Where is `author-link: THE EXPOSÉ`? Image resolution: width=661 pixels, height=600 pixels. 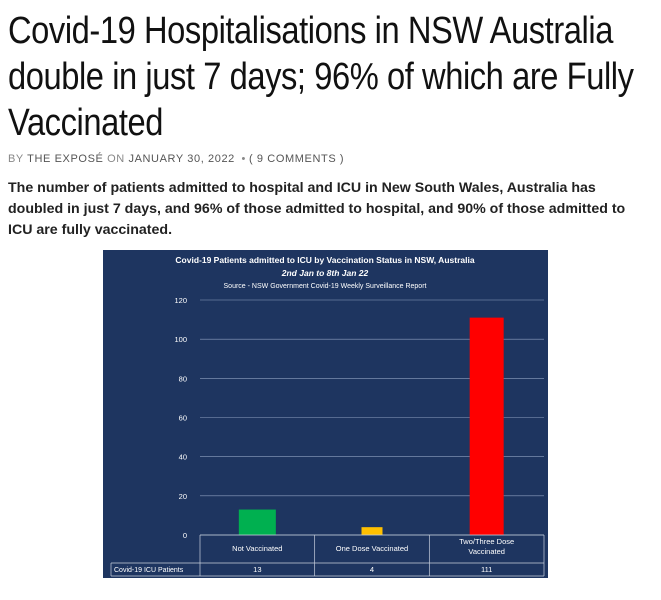 author-link: THE EXPOSÉ is located at coordinates (65, 159).